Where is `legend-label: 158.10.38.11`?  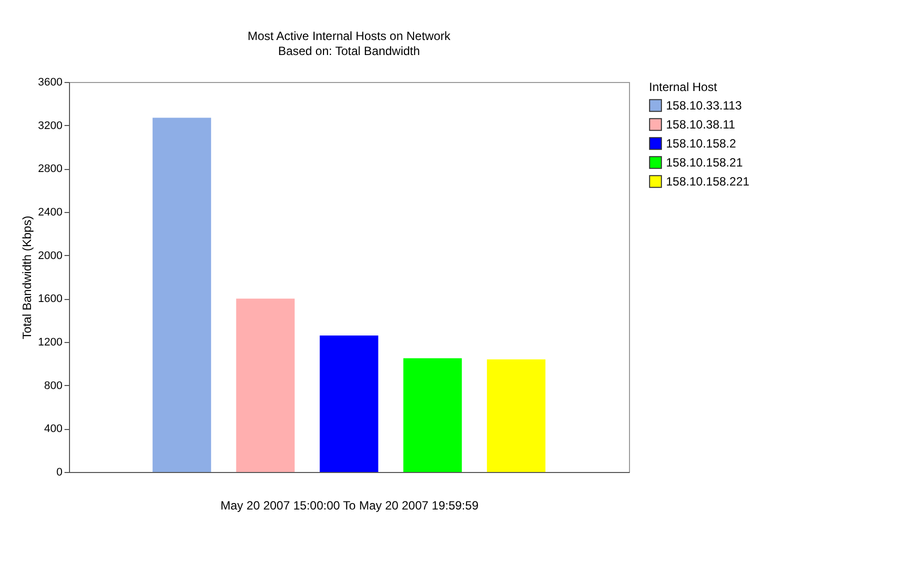
legend-label: 158.10.38.11 is located at coordinates (701, 125).